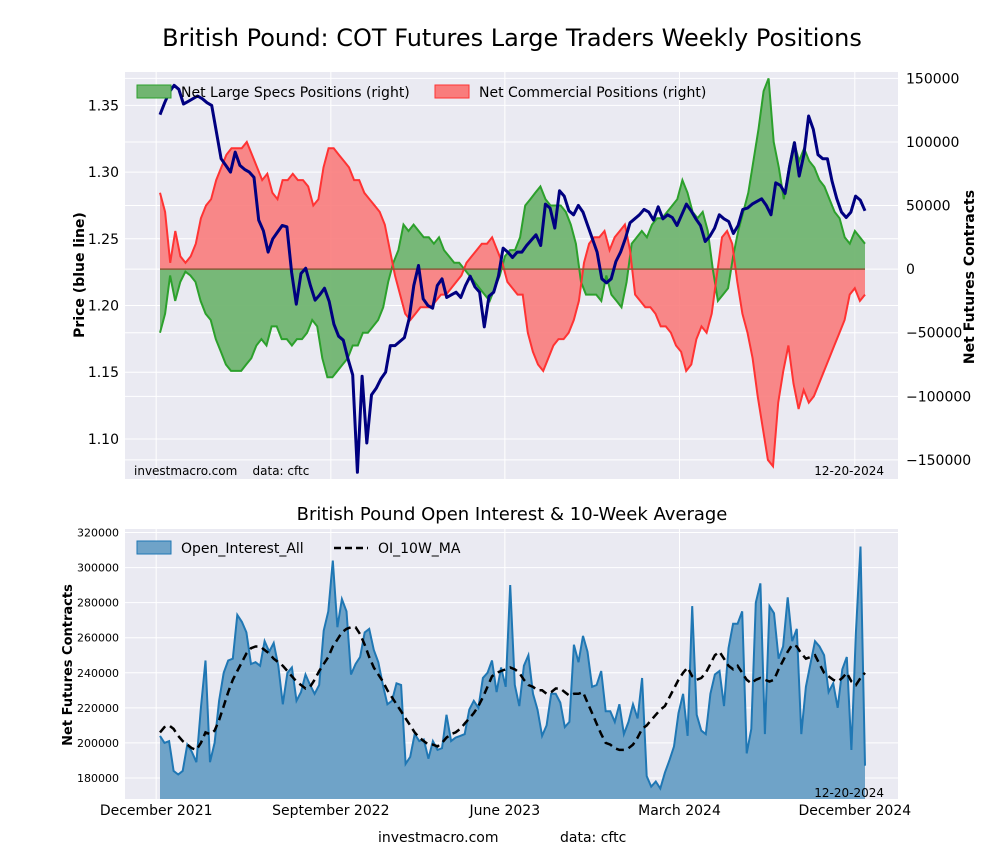 This screenshot has width=1000, height=860. I want to click on legend-ma-label: OI_10W_MA, so click(419, 549).